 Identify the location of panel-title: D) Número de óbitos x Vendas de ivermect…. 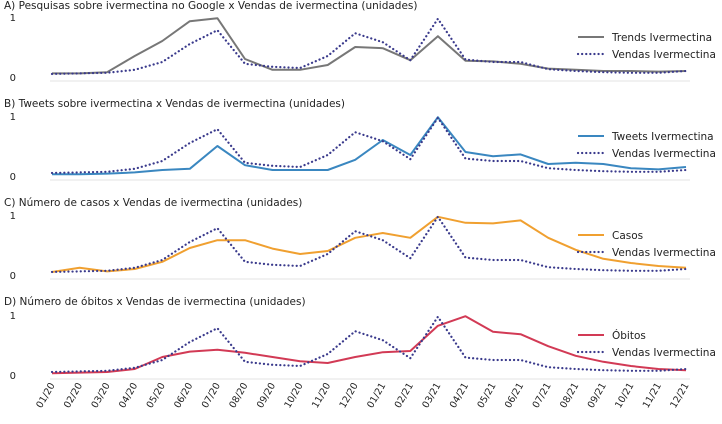
(155, 302).